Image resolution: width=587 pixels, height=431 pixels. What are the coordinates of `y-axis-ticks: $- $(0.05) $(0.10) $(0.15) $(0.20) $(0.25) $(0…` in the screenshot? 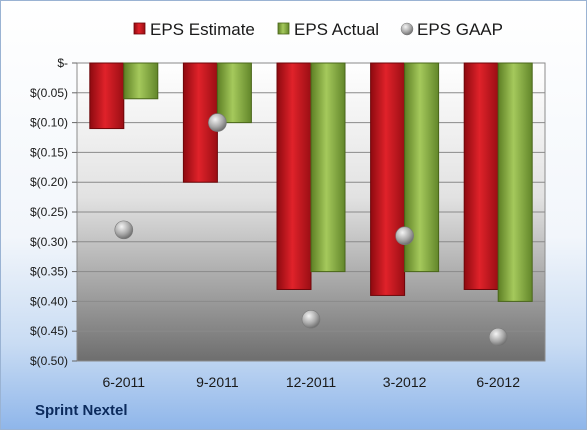 It's located at (53, 212).